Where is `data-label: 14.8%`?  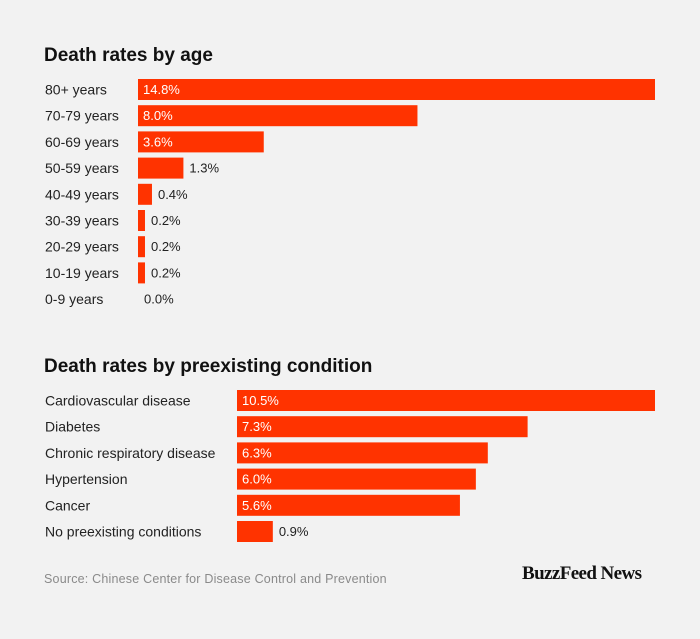 data-label: 14.8% is located at coordinates (161, 89).